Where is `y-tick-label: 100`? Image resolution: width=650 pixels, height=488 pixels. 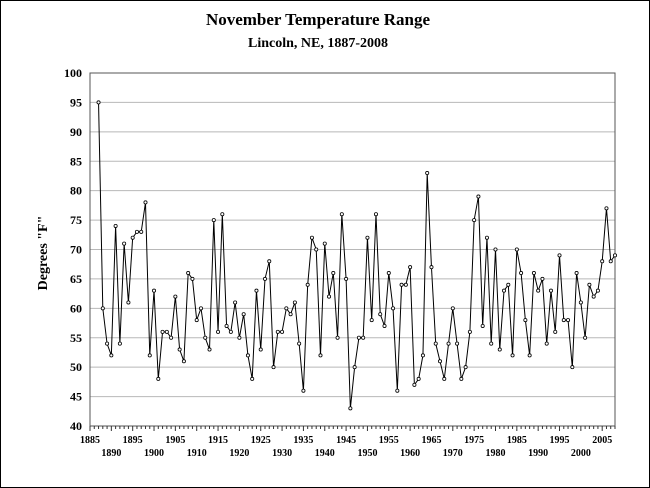
y-tick-label: 100 is located at coordinates (73, 73).